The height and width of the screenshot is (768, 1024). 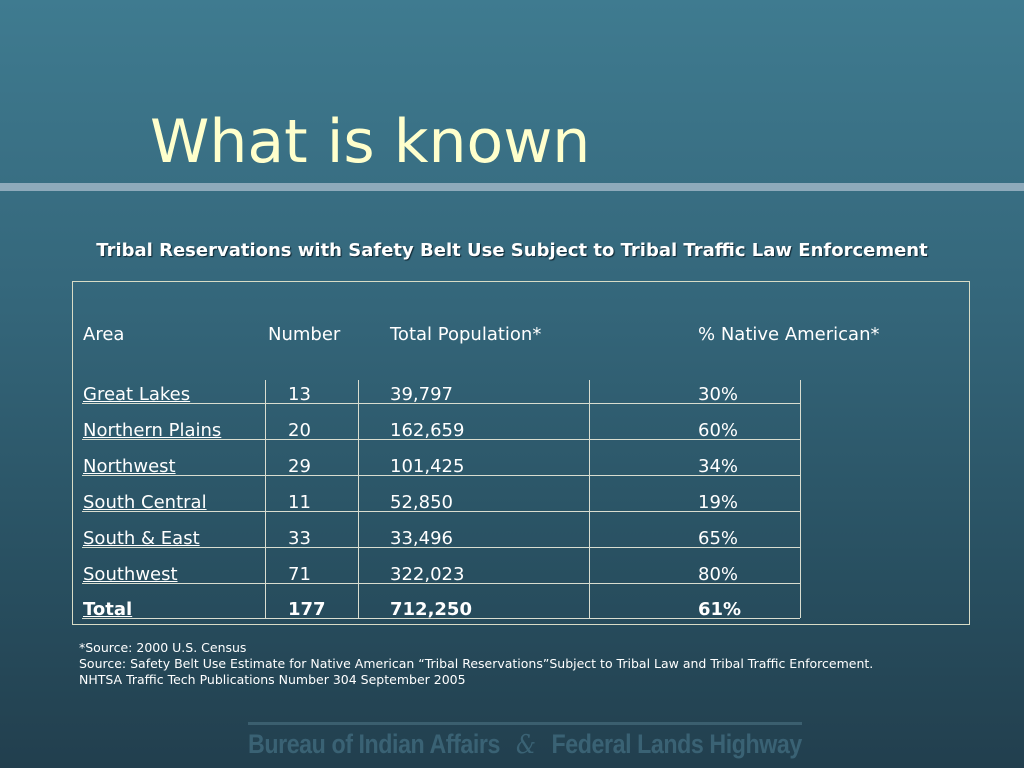 I want to click on table-row-percent: 60%, so click(x=718, y=430).